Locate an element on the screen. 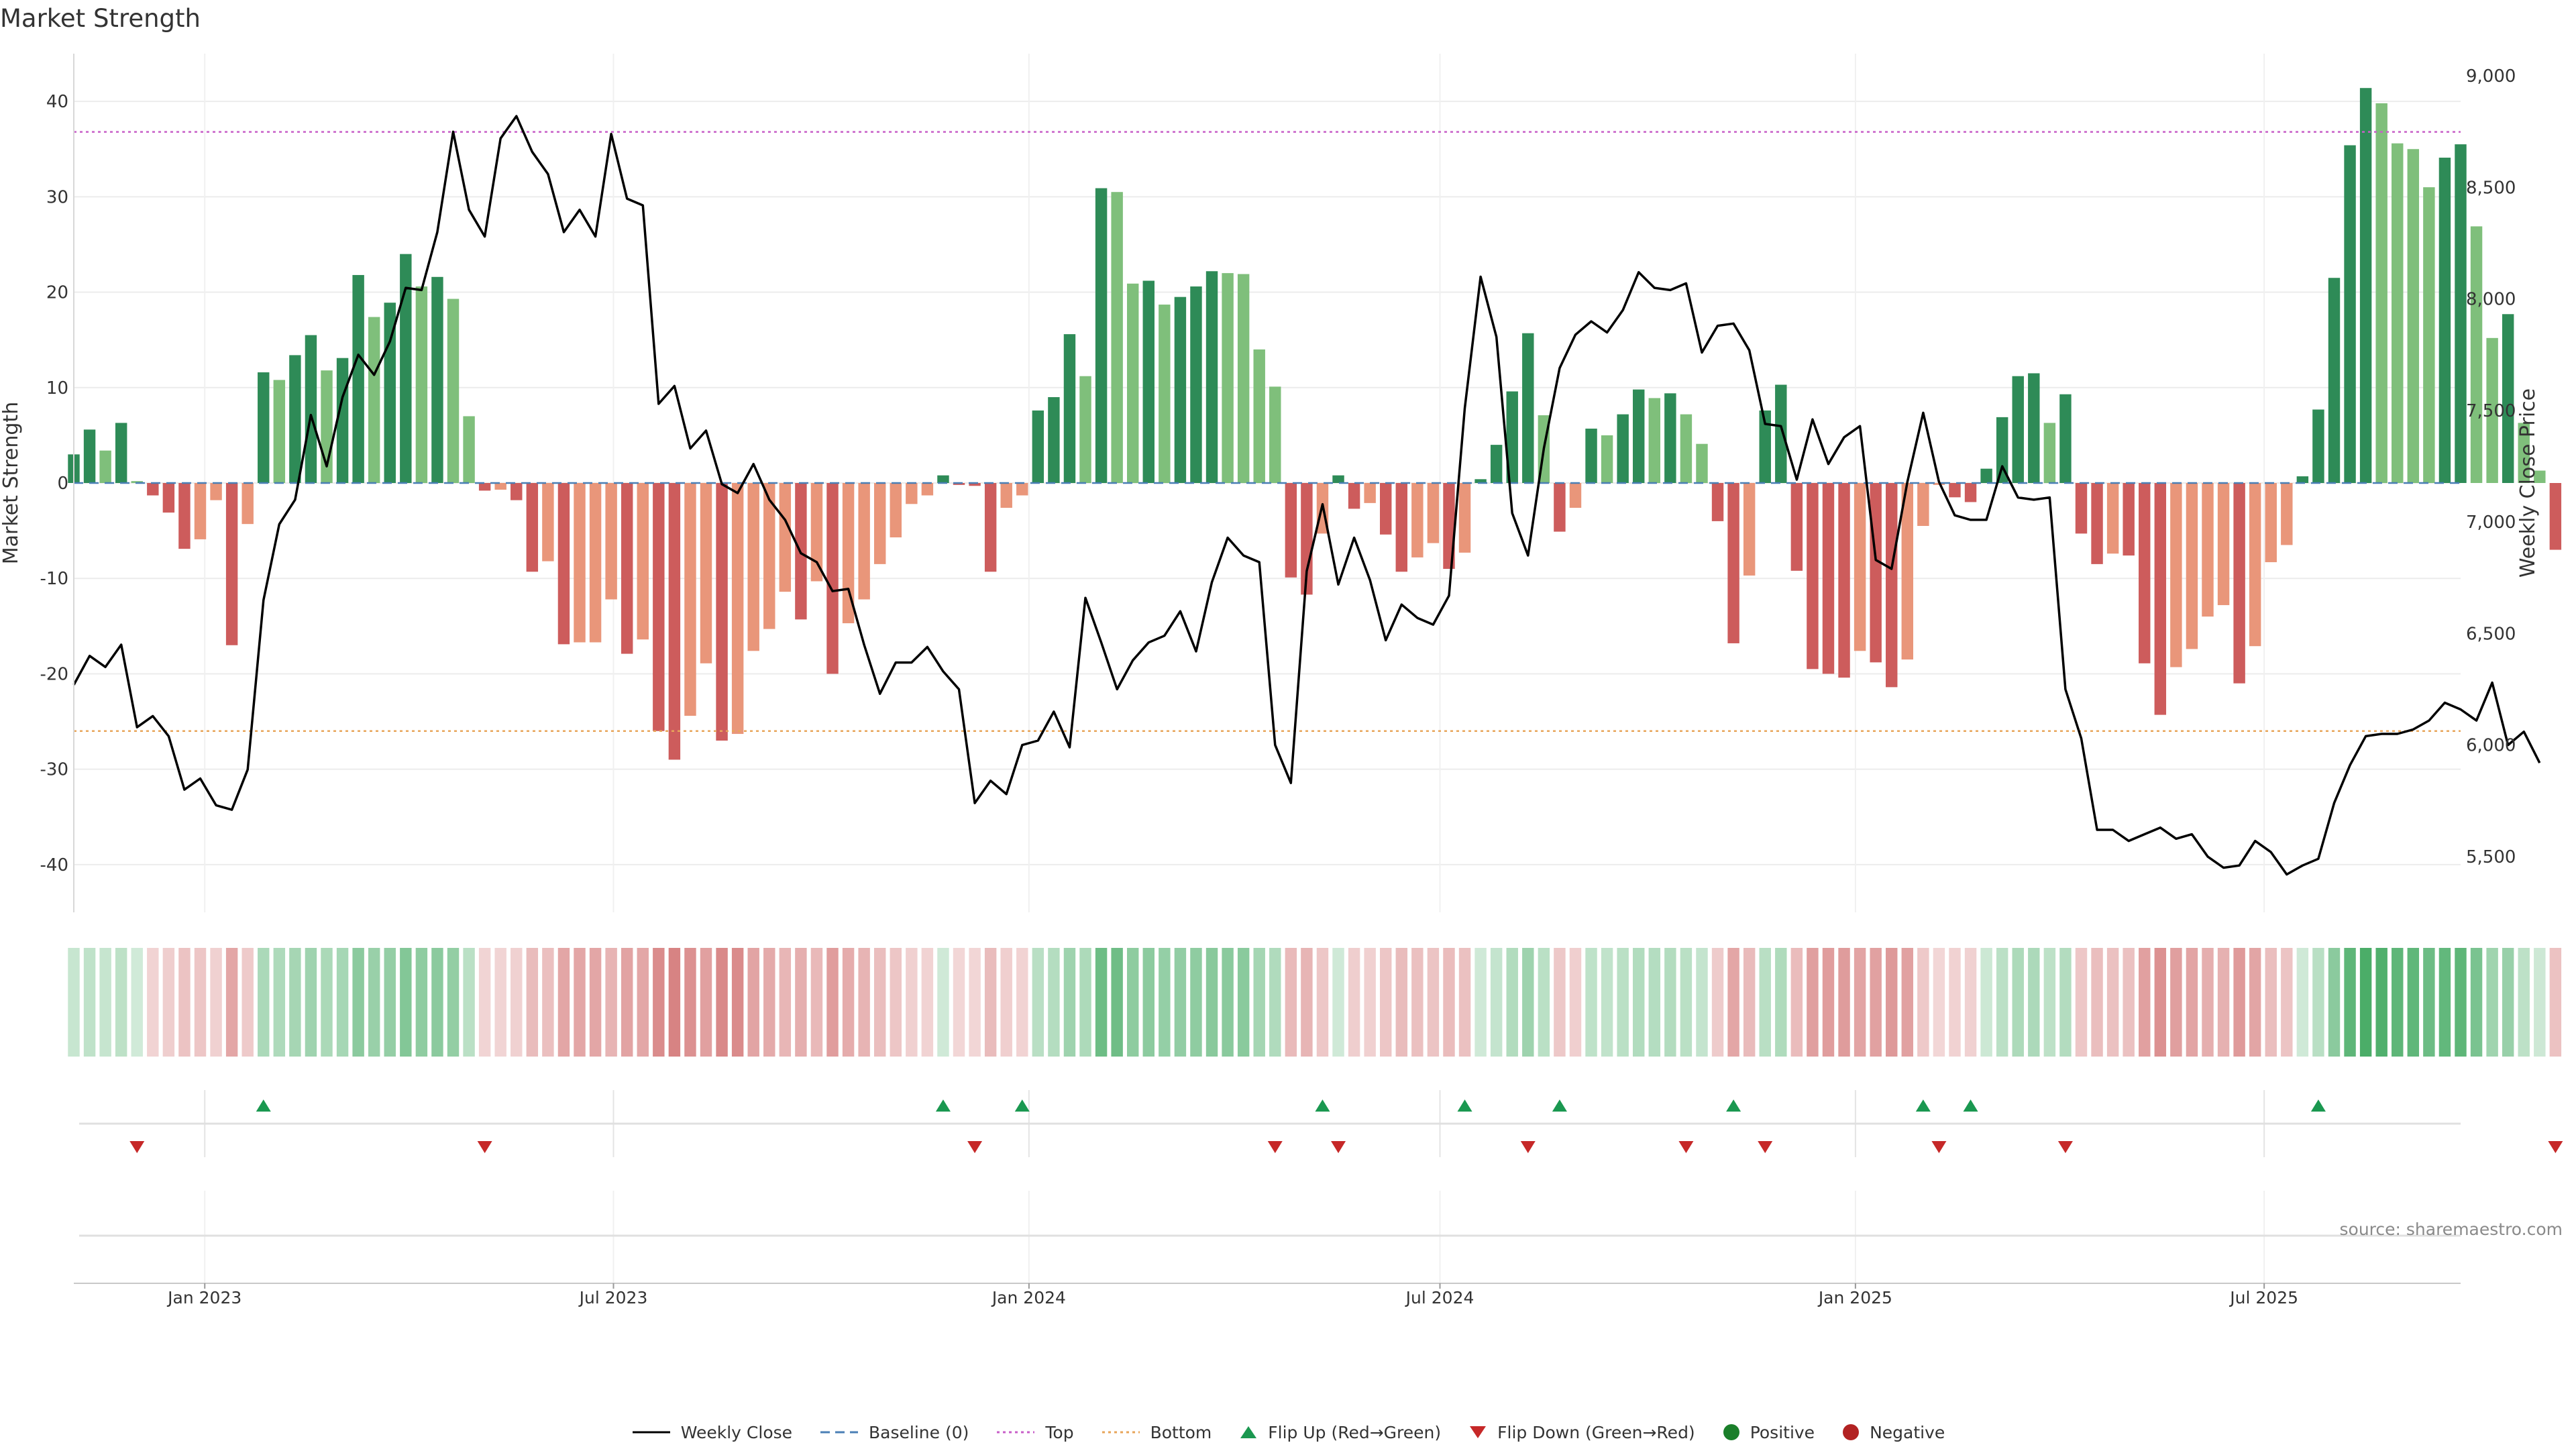  y-tick-label-left: -30 is located at coordinates (54, 770).